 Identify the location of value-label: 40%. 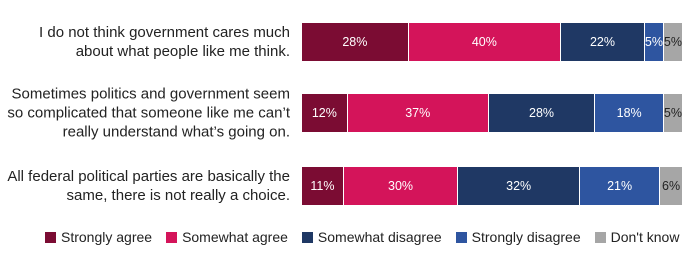
(484, 42).